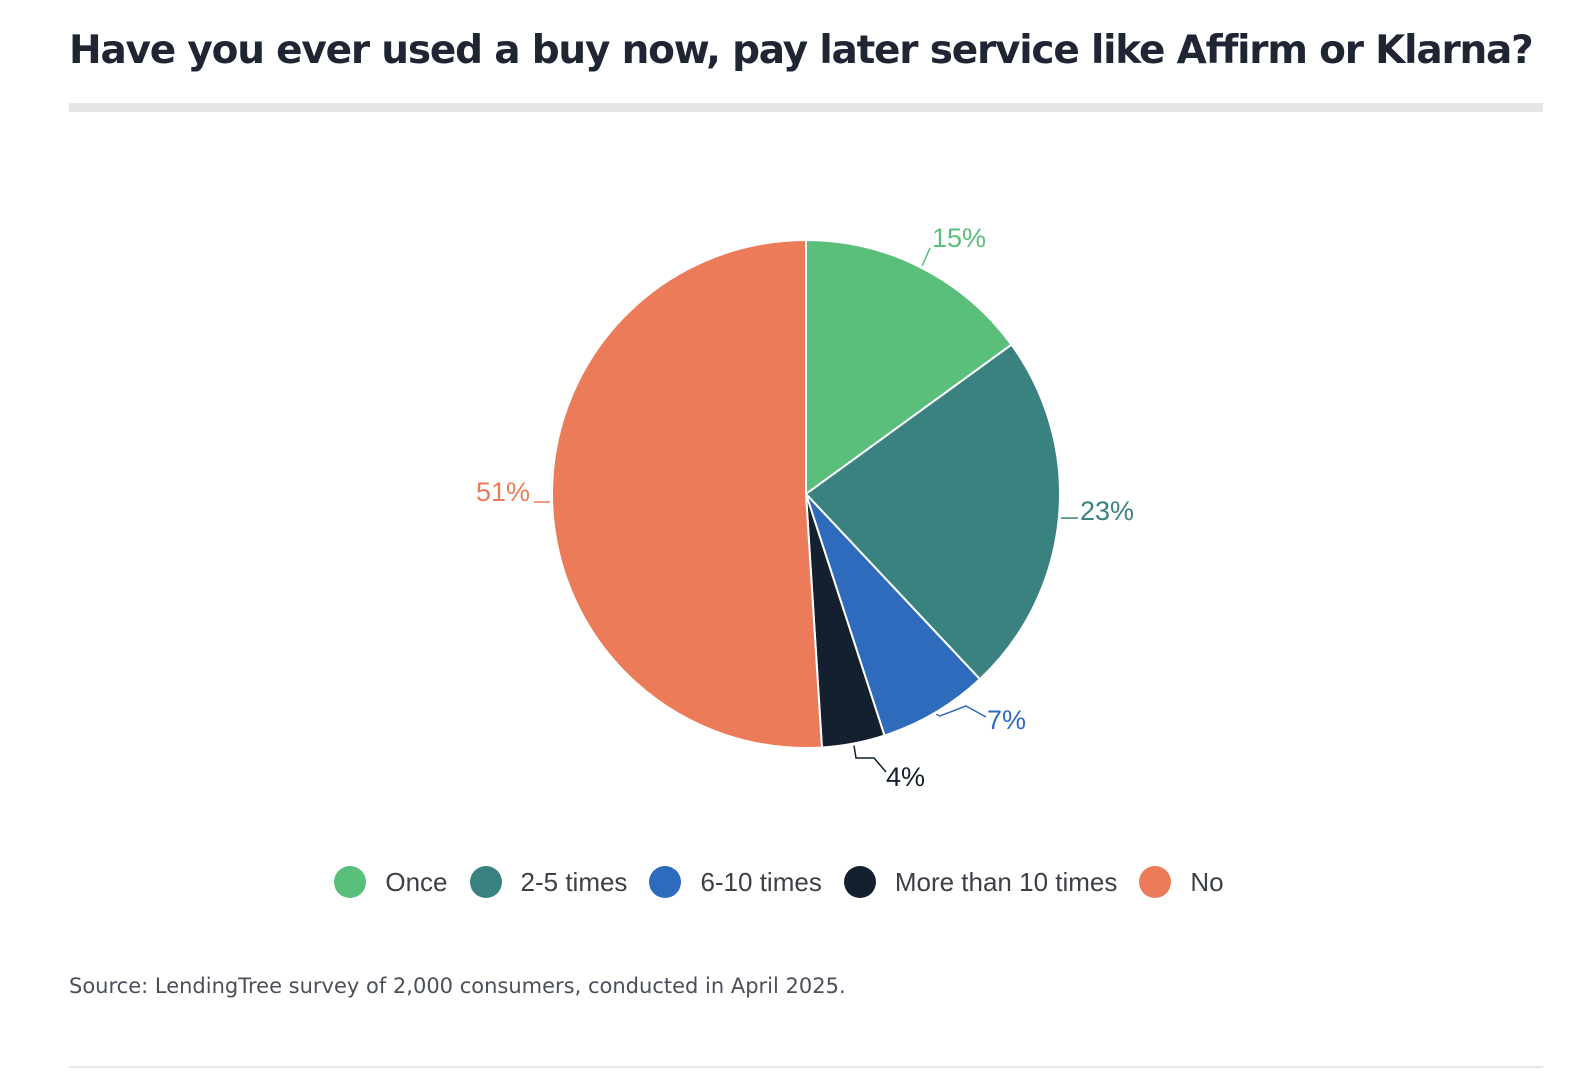 The height and width of the screenshot is (1084, 1574). I want to click on data-label: 4%, so click(905, 777).